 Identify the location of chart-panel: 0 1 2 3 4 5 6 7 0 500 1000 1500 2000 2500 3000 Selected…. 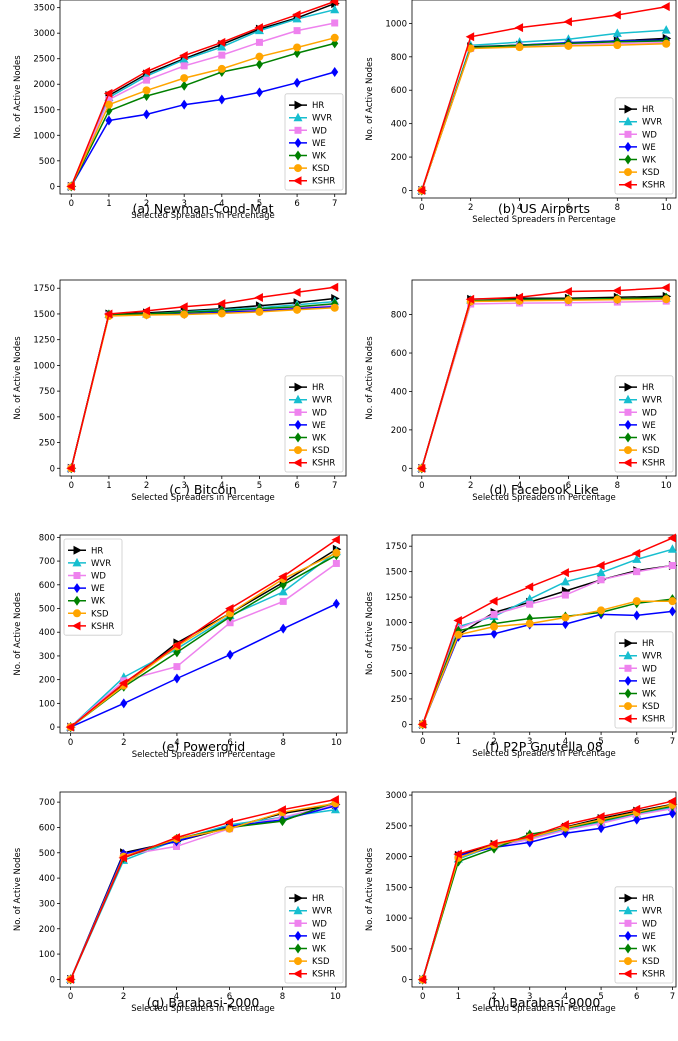
(521, 902).